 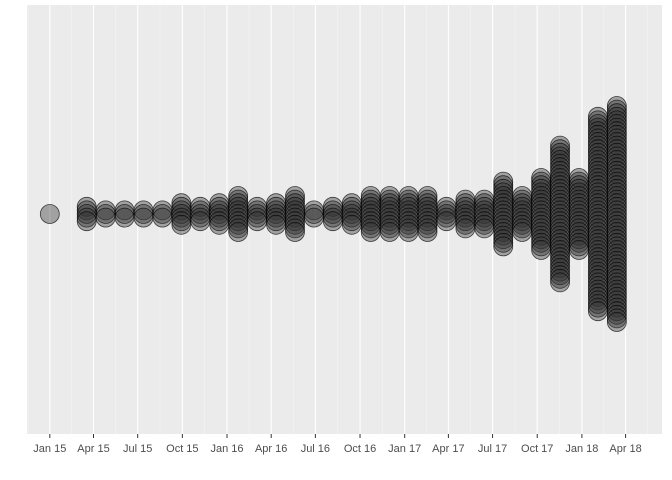 What do you see at coordinates (49, 449) in the screenshot?
I see `x-tick-label: Jan 15` at bounding box center [49, 449].